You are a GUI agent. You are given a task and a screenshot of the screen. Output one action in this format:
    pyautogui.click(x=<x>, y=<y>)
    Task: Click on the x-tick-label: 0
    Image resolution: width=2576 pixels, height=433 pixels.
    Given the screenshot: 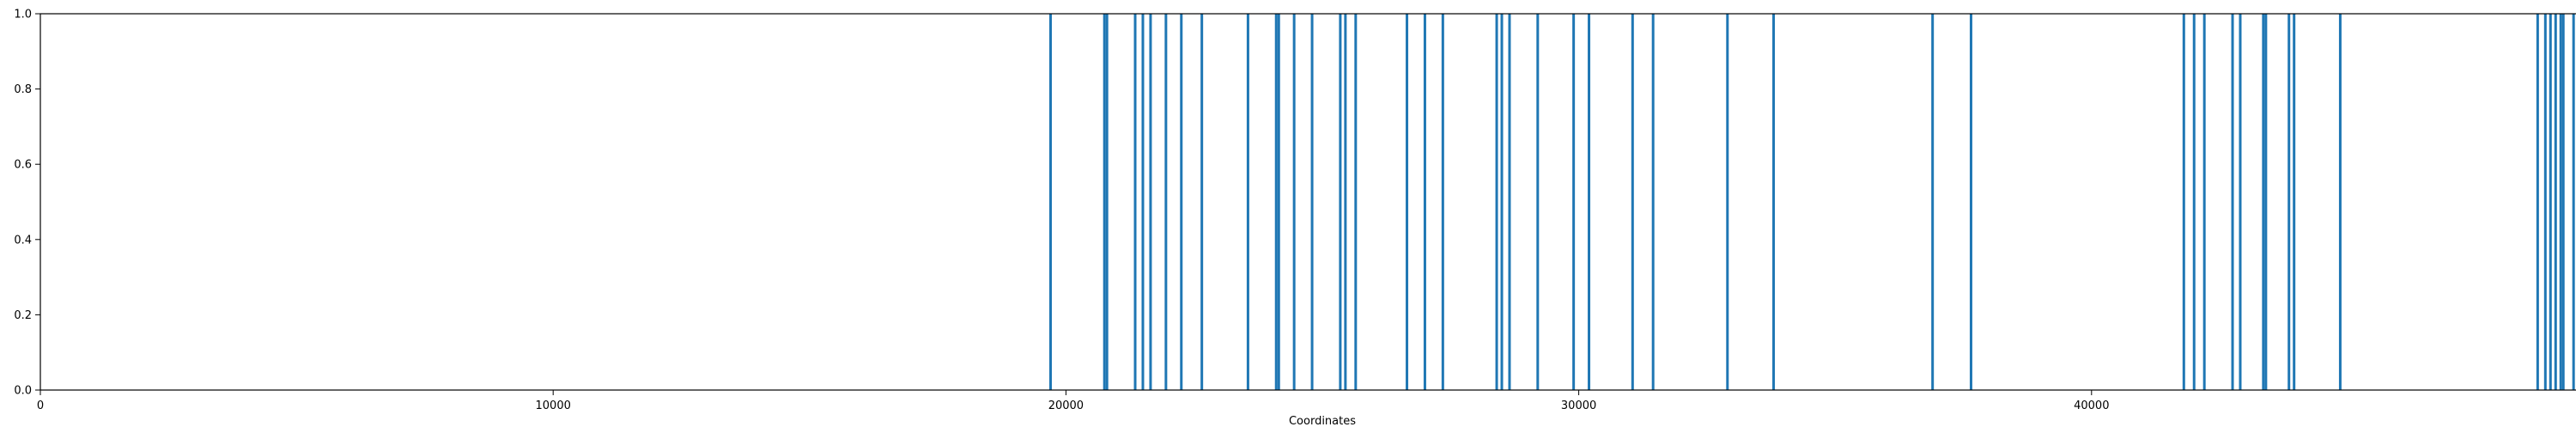 What is the action you would take?
    pyautogui.click(x=40, y=405)
    